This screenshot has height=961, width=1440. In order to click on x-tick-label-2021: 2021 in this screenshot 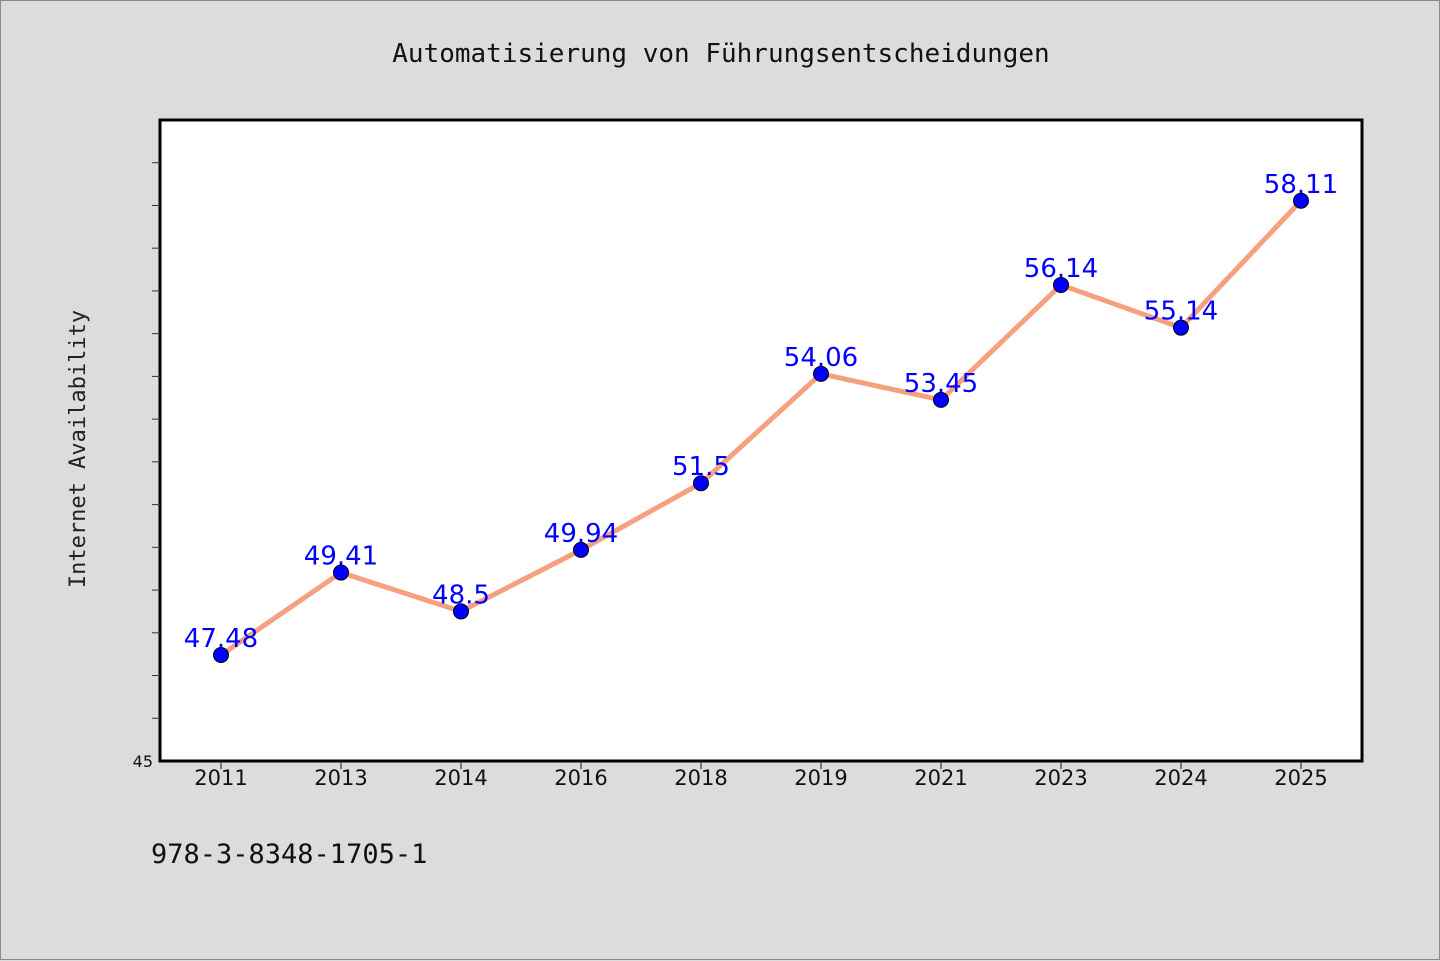, I will do `click(940, 778)`.